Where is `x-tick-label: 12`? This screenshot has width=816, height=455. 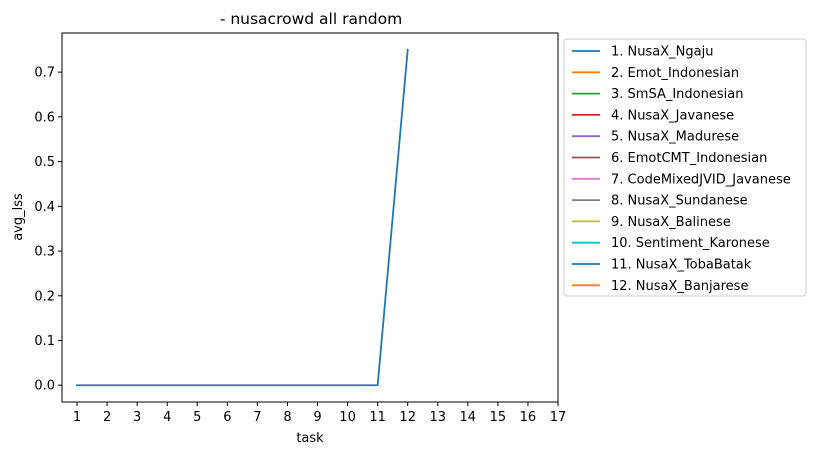
x-tick-label: 12 is located at coordinates (407, 417).